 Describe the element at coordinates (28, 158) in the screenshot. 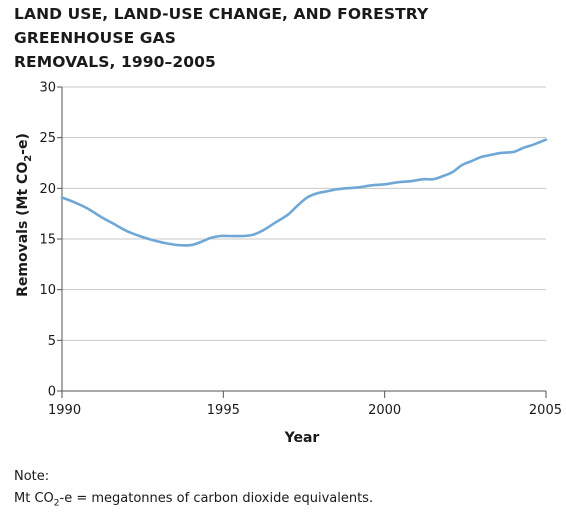

I see `y-axis-label-subscript: 2` at that location.